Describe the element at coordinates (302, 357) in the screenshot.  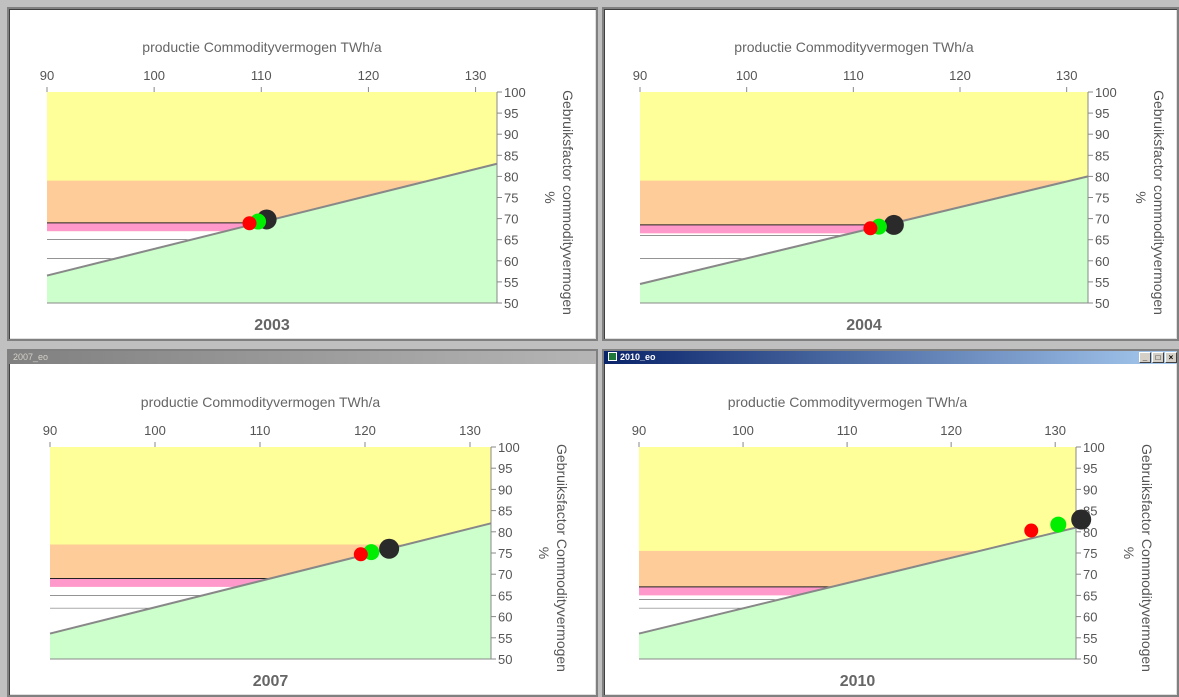
I see `window-titlebar: 2007_eo` at that location.